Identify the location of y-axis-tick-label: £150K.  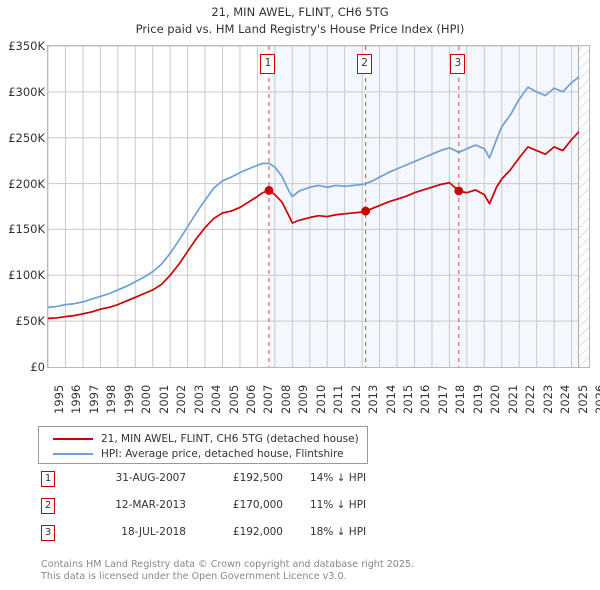
(26, 229).